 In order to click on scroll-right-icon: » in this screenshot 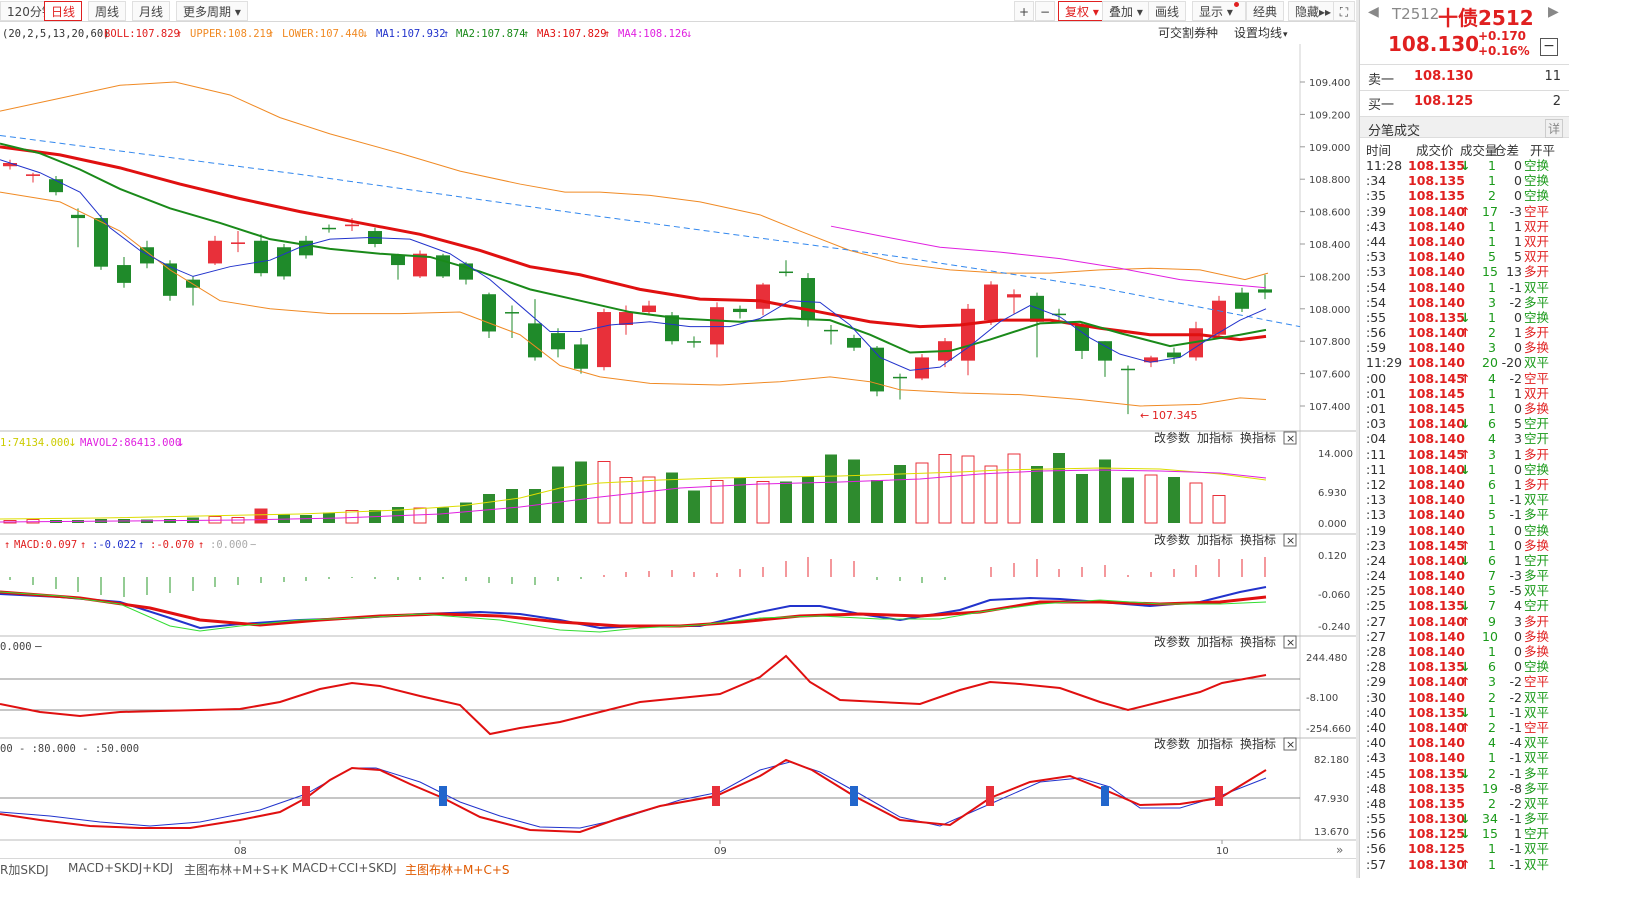, I will do `click(1339, 850)`.